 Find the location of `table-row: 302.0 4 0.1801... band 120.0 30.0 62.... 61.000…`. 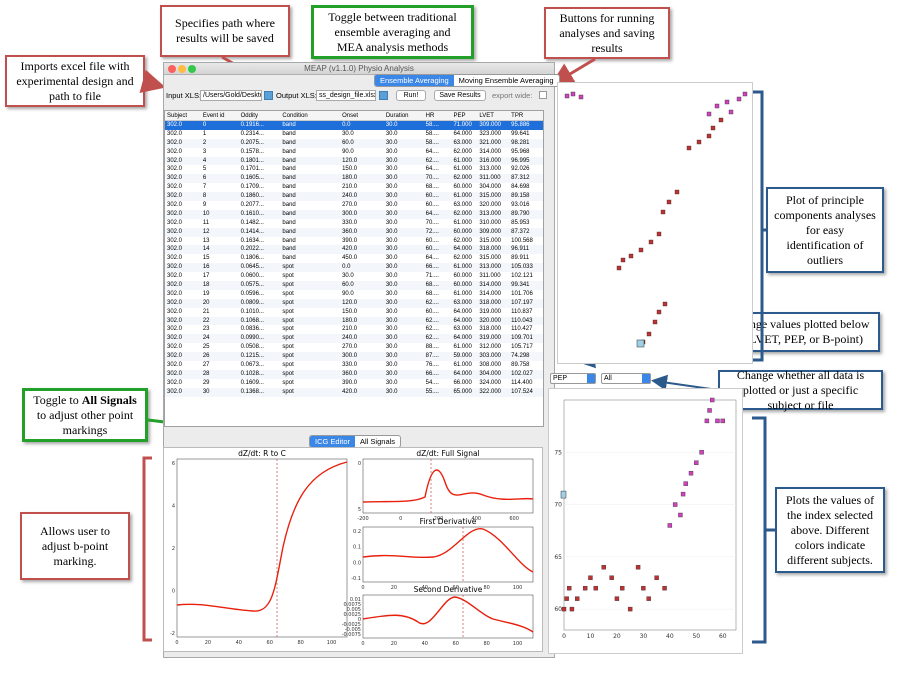

table-row: 302.0 4 0.1801... band 120.0 30.0 62.... 61.000… is located at coordinates (354, 161).